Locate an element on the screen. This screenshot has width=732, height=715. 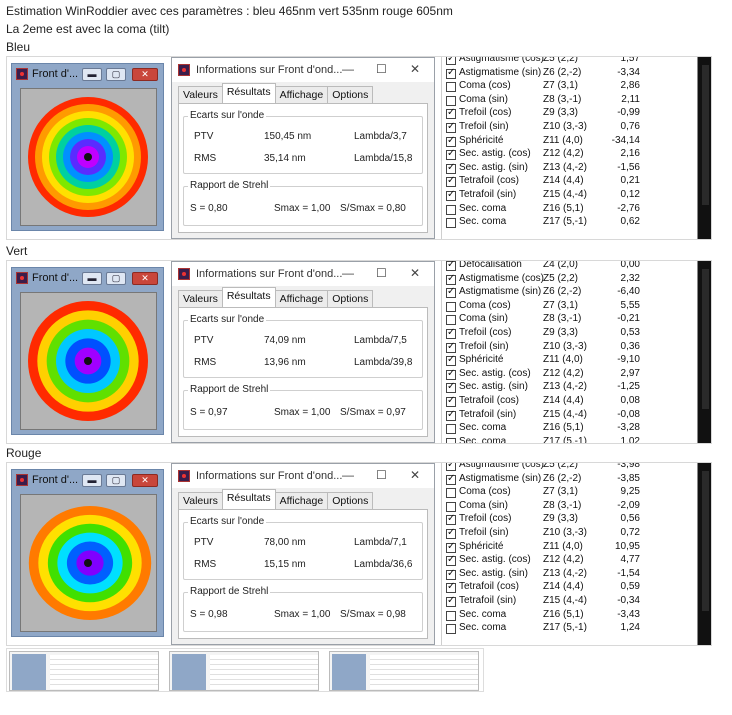
coefficient-row: Astigmatisme (cos)Z5 (2,2) 1,57 is located at coordinates (571, 62).